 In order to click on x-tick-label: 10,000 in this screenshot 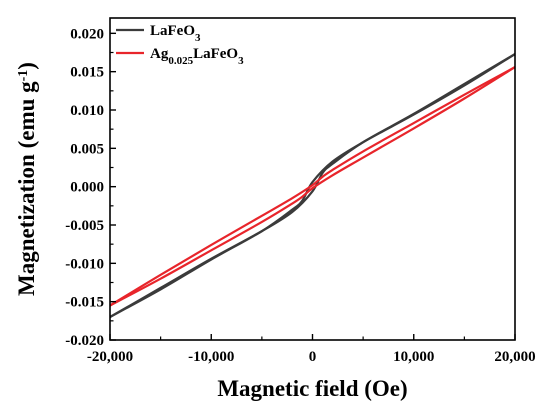, I will do `click(413, 357)`.